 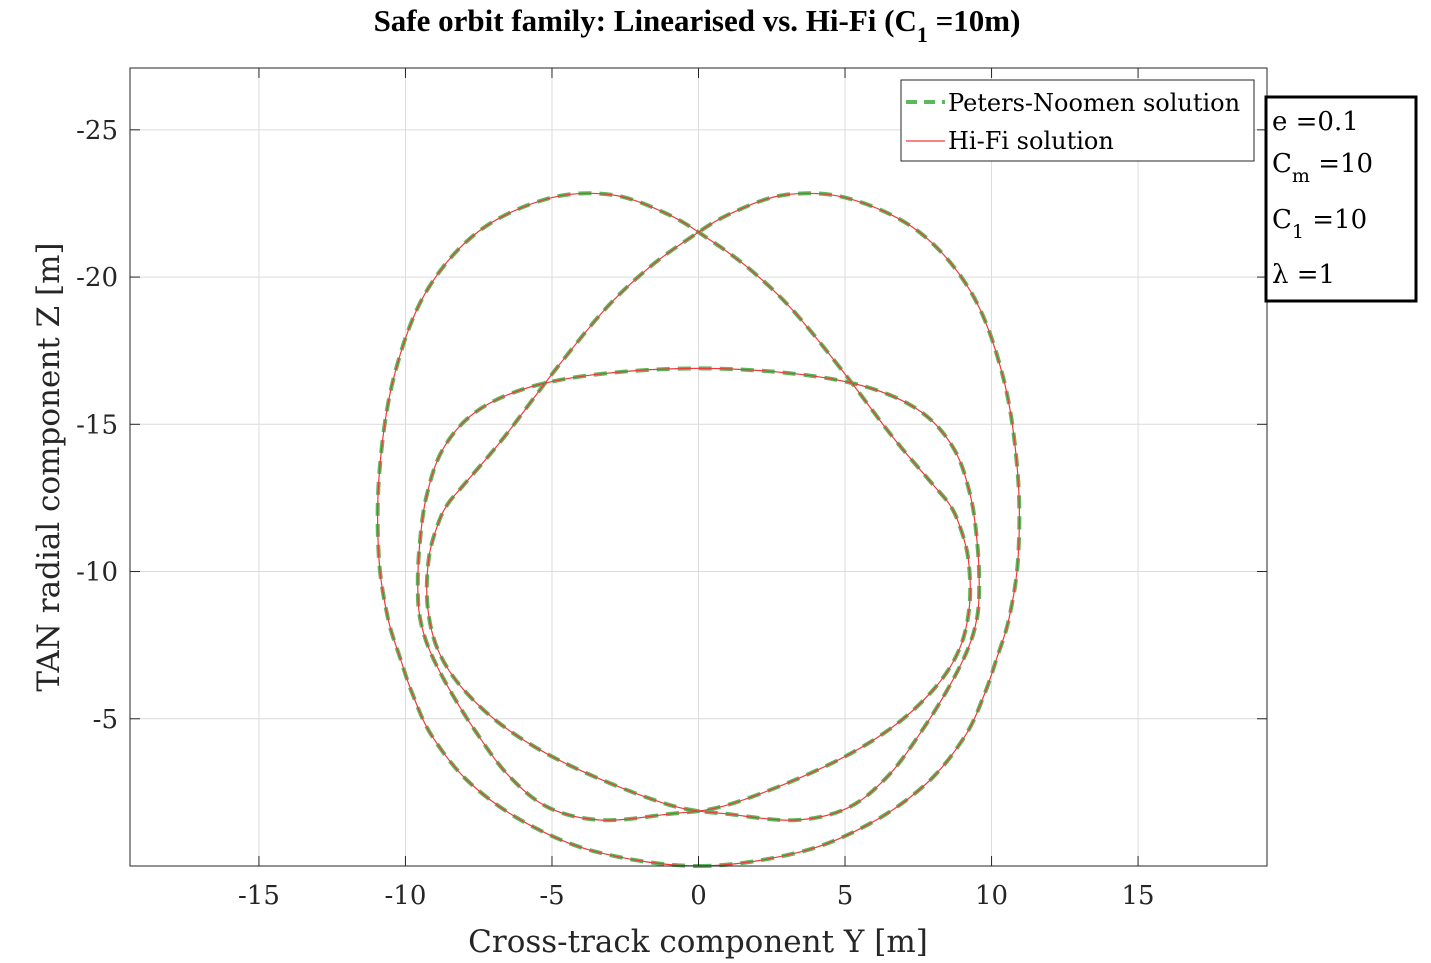 What do you see at coordinates (698, 942) in the screenshot?
I see `x-axis-label: Cross-track component Y [m]` at bounding box center [698, 942].